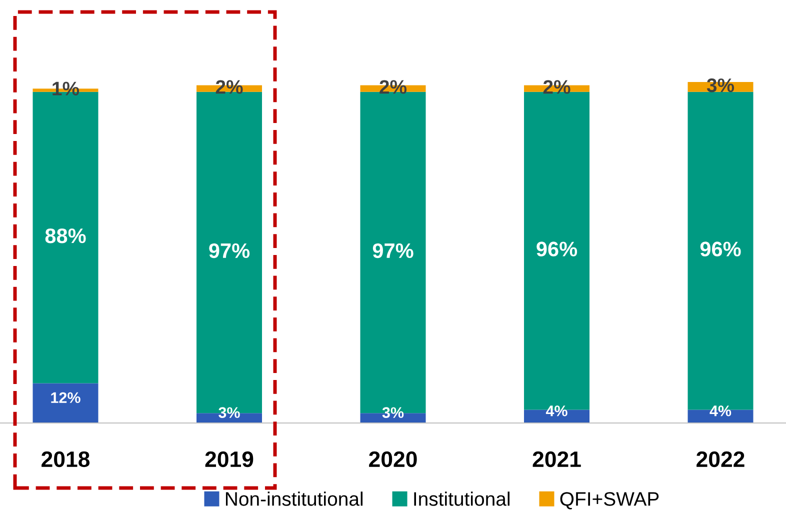 The height and width of the screenshot is (522, 786). I want to click on bar, so click(65, 403).